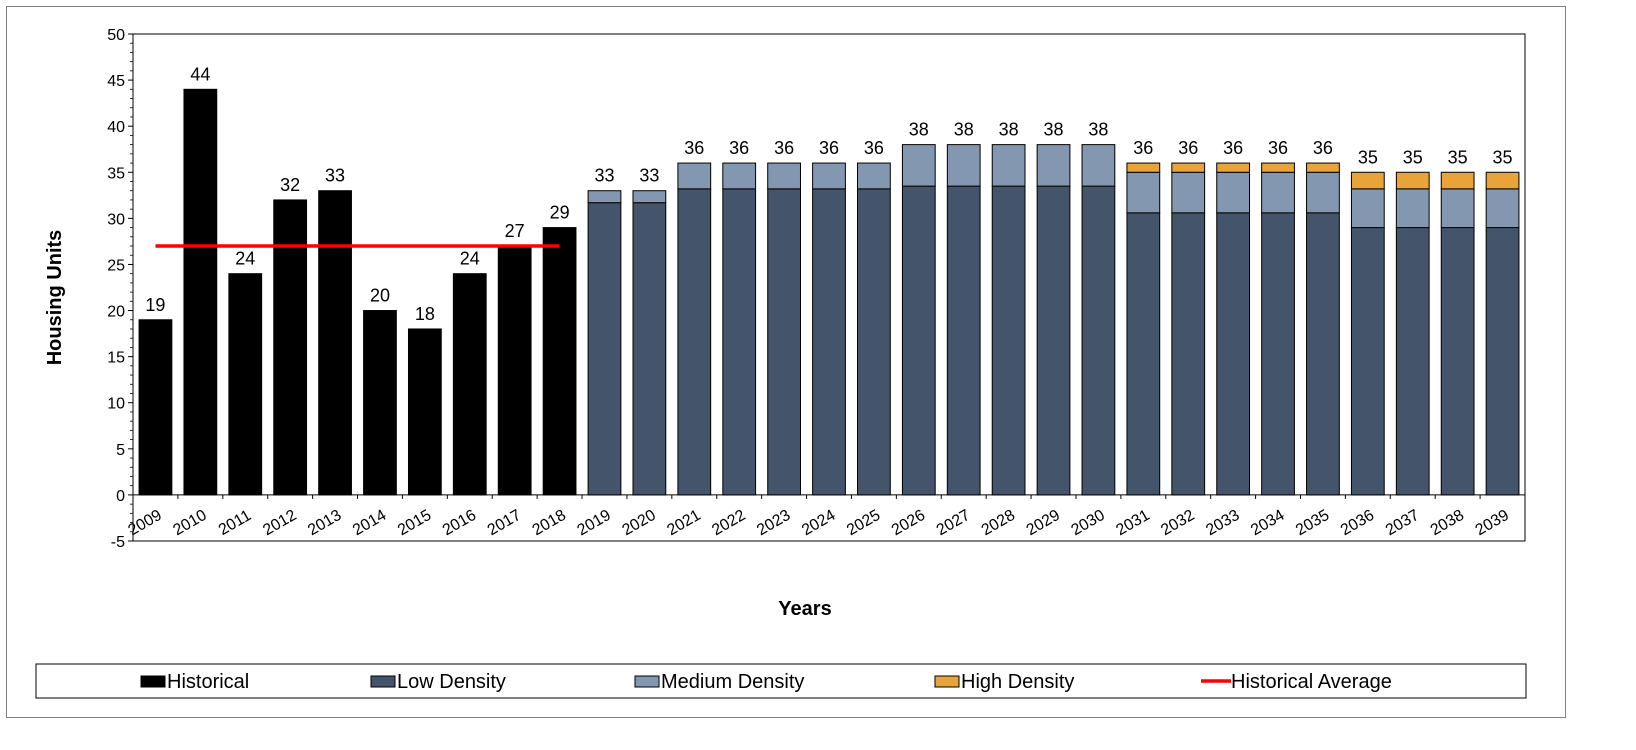 The image size is (1636, 750). What do you see at coordinates (560, 213) in the screenshot?
I see `bar-total-label: 29` at bounding box center [560, 213].